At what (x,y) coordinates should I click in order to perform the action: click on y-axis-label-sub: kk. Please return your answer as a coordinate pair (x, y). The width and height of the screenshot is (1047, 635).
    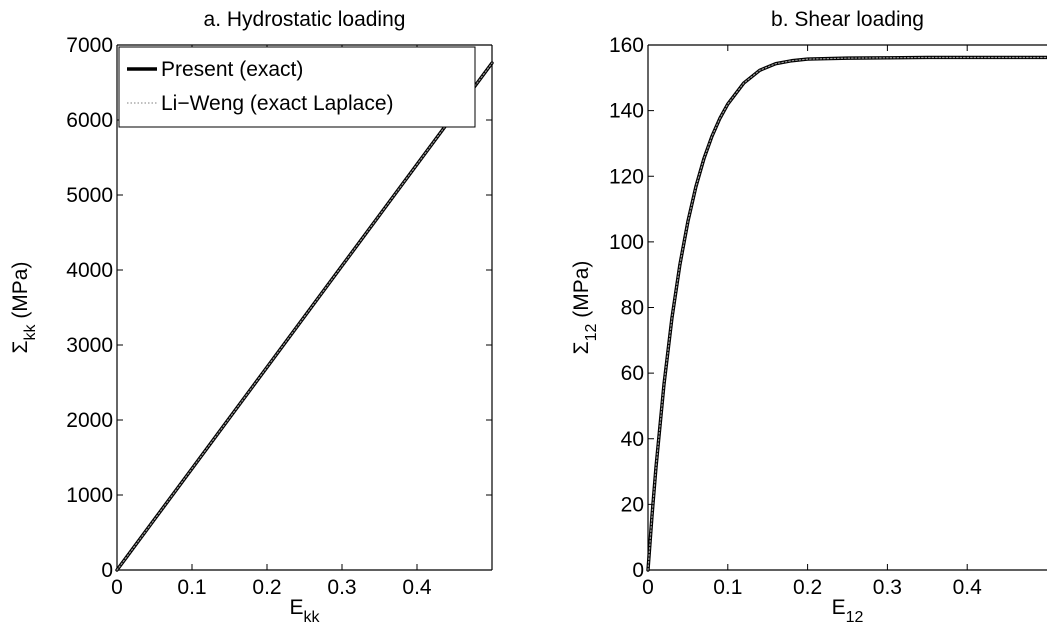
    Looking at the image, I should click on (30, 332).